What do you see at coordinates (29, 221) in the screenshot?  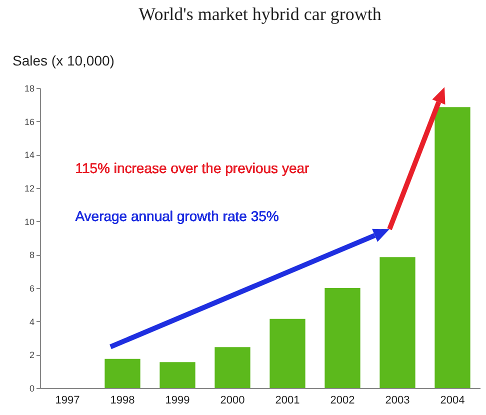 I see `y-tick-label: 10` at bounding box center [29, 221].